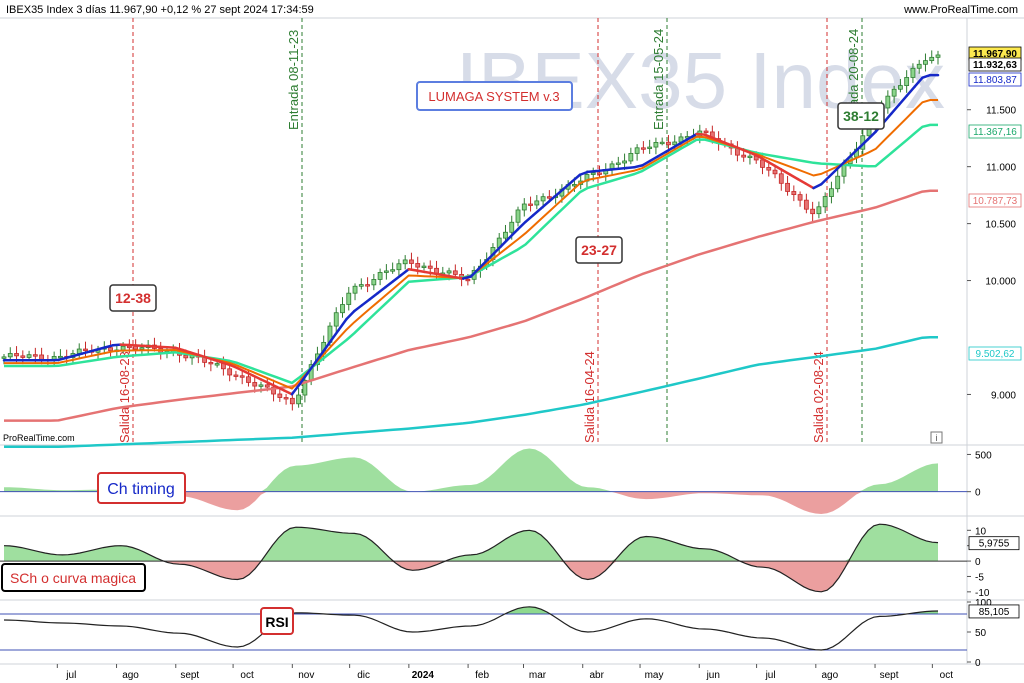 The height and width of the screenshot is (683, 1024). I want to click on info-icon: i, so click(936, 437).